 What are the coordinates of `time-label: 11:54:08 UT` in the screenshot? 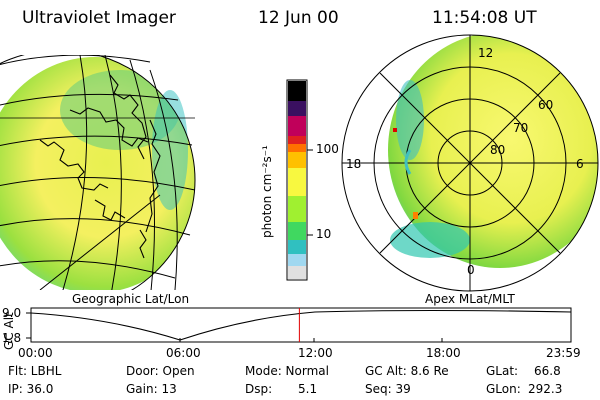 It's located at (484, 18).